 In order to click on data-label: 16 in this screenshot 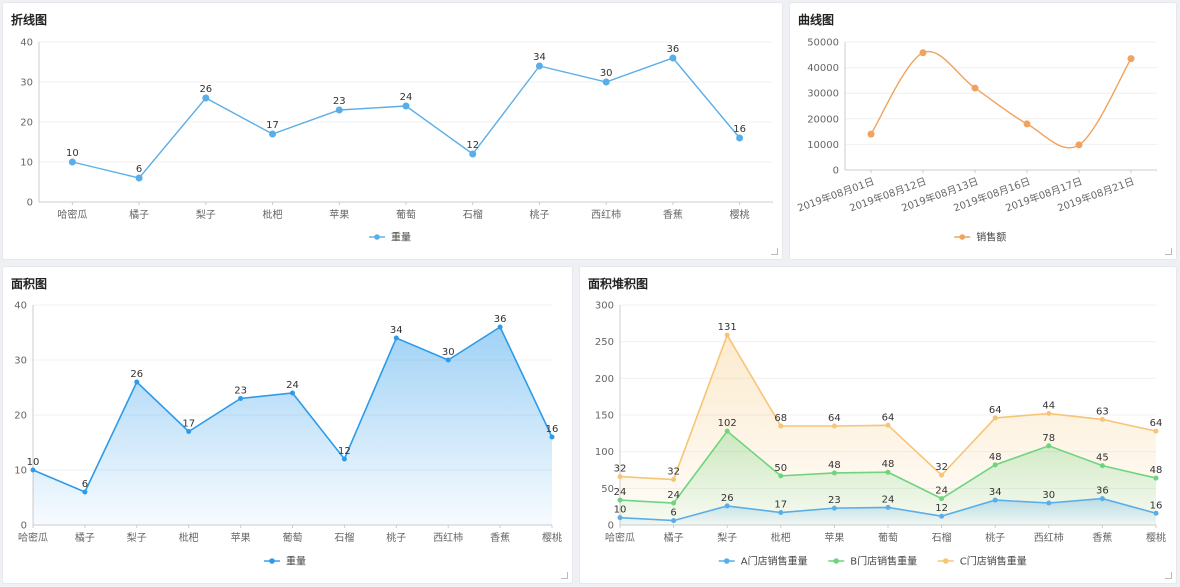, I will do `click(1156, 505)`.